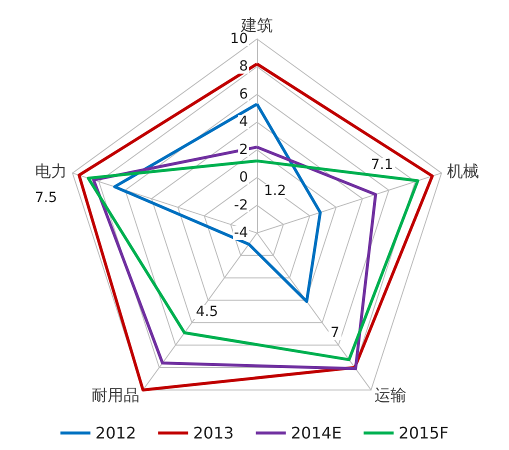 The height and width of the screenshot is (450, 509). What do you see at coordinates (243, 178) in the screenshot?
I see `y-tick-label: 0` at bounding box center [243, 178].